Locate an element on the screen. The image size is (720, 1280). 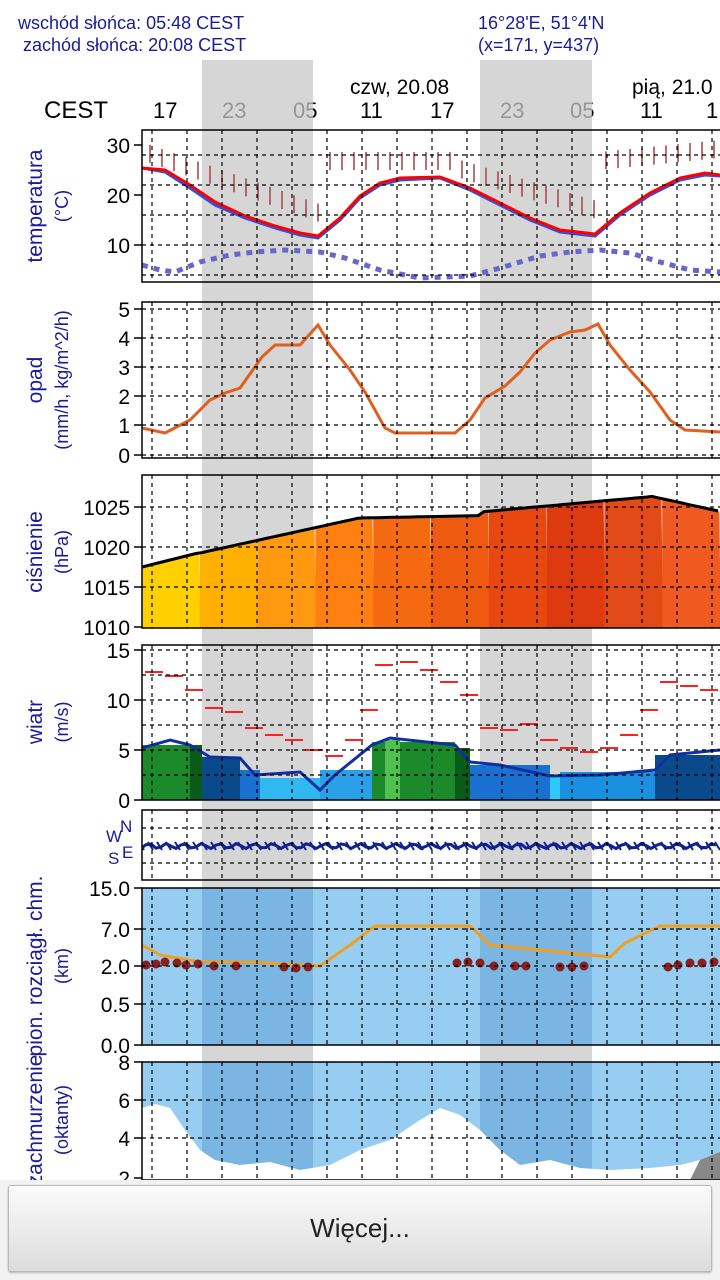
tick-label-wind: 5 is located at coordinates (124, 751).